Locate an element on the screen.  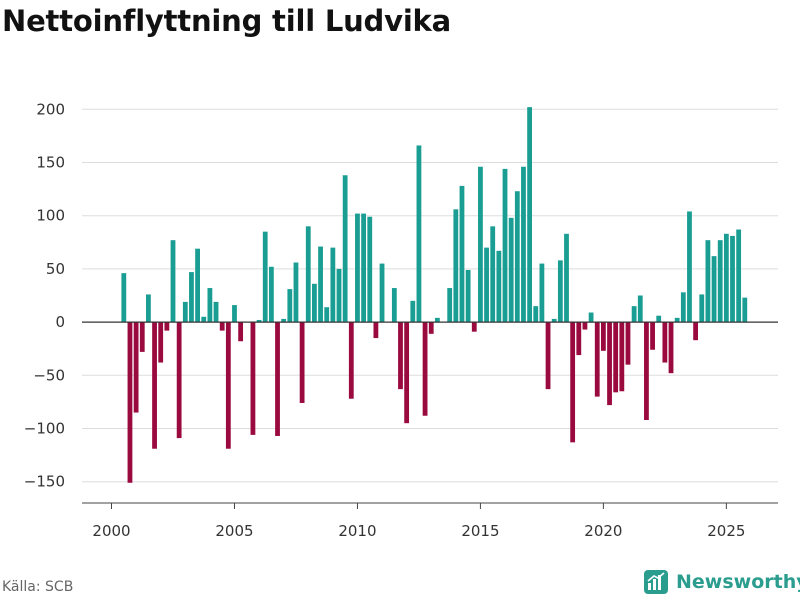
x-tick-label: 2025 is located at coordinates (726, 531).